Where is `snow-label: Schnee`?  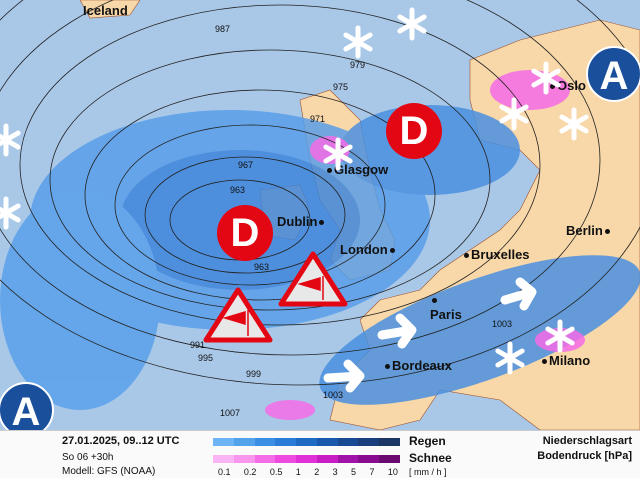
snow-label: Schnee is located at coordinates (430, 458).